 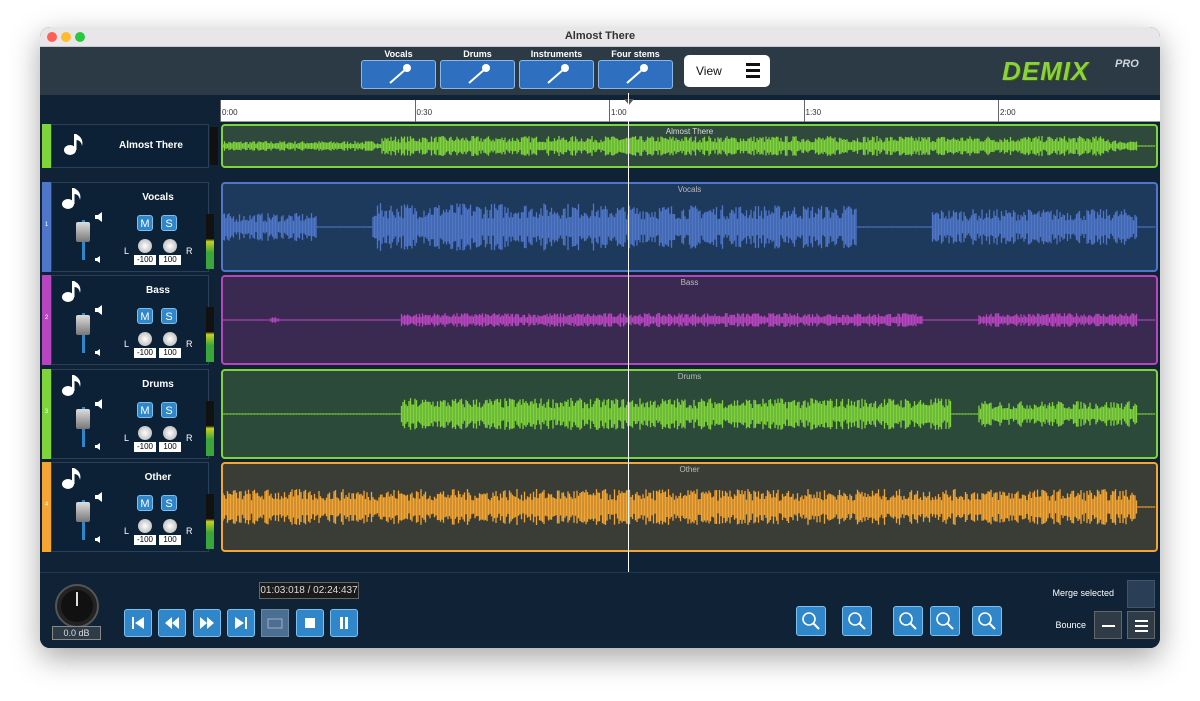 What do you see at coordinates (398, 54) in the screenshot?
I see `stem-button-label: Vocals` at bounding box center [398, 54].